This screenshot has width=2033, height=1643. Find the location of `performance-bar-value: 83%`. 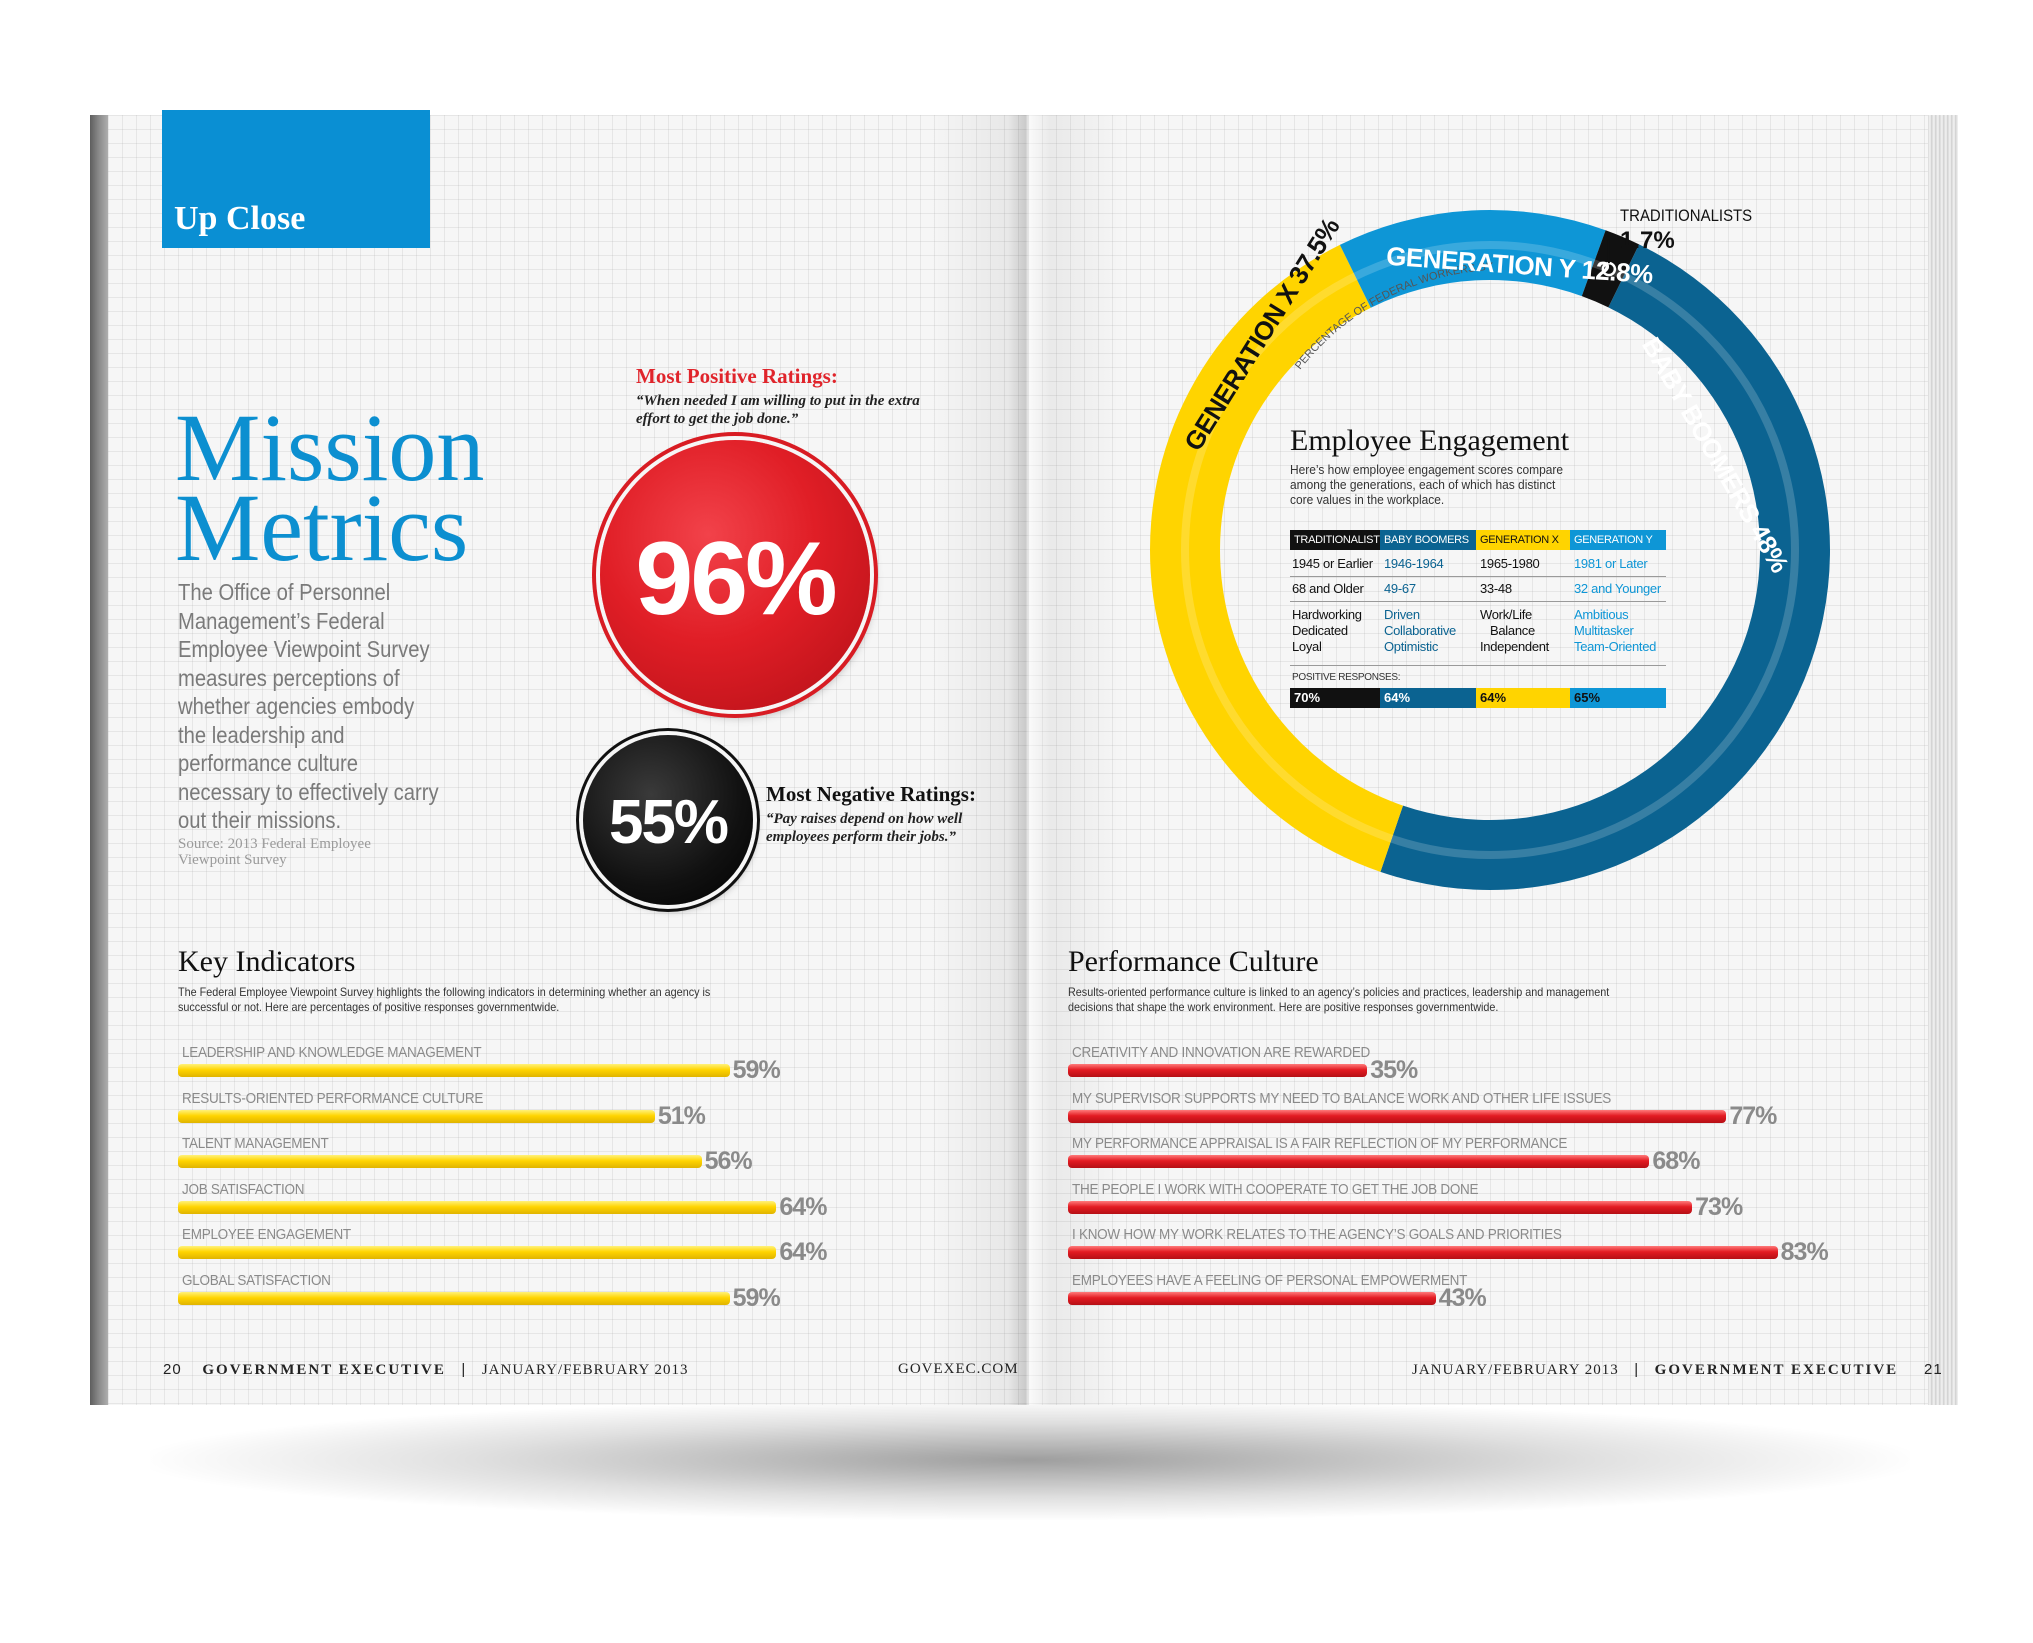

performance-bar-value: 83% is located at coordinates (1804, 1252).